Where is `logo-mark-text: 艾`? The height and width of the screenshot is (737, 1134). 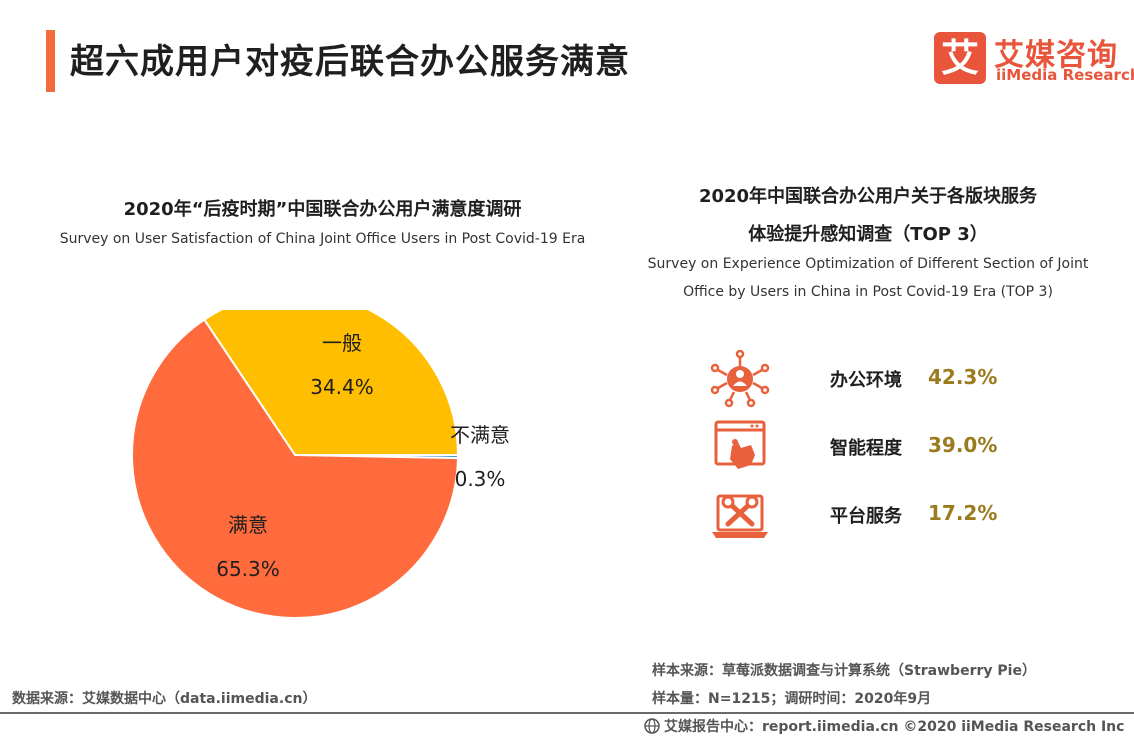
logo-mark-text: 艾 is located at coordinates (959, 58).